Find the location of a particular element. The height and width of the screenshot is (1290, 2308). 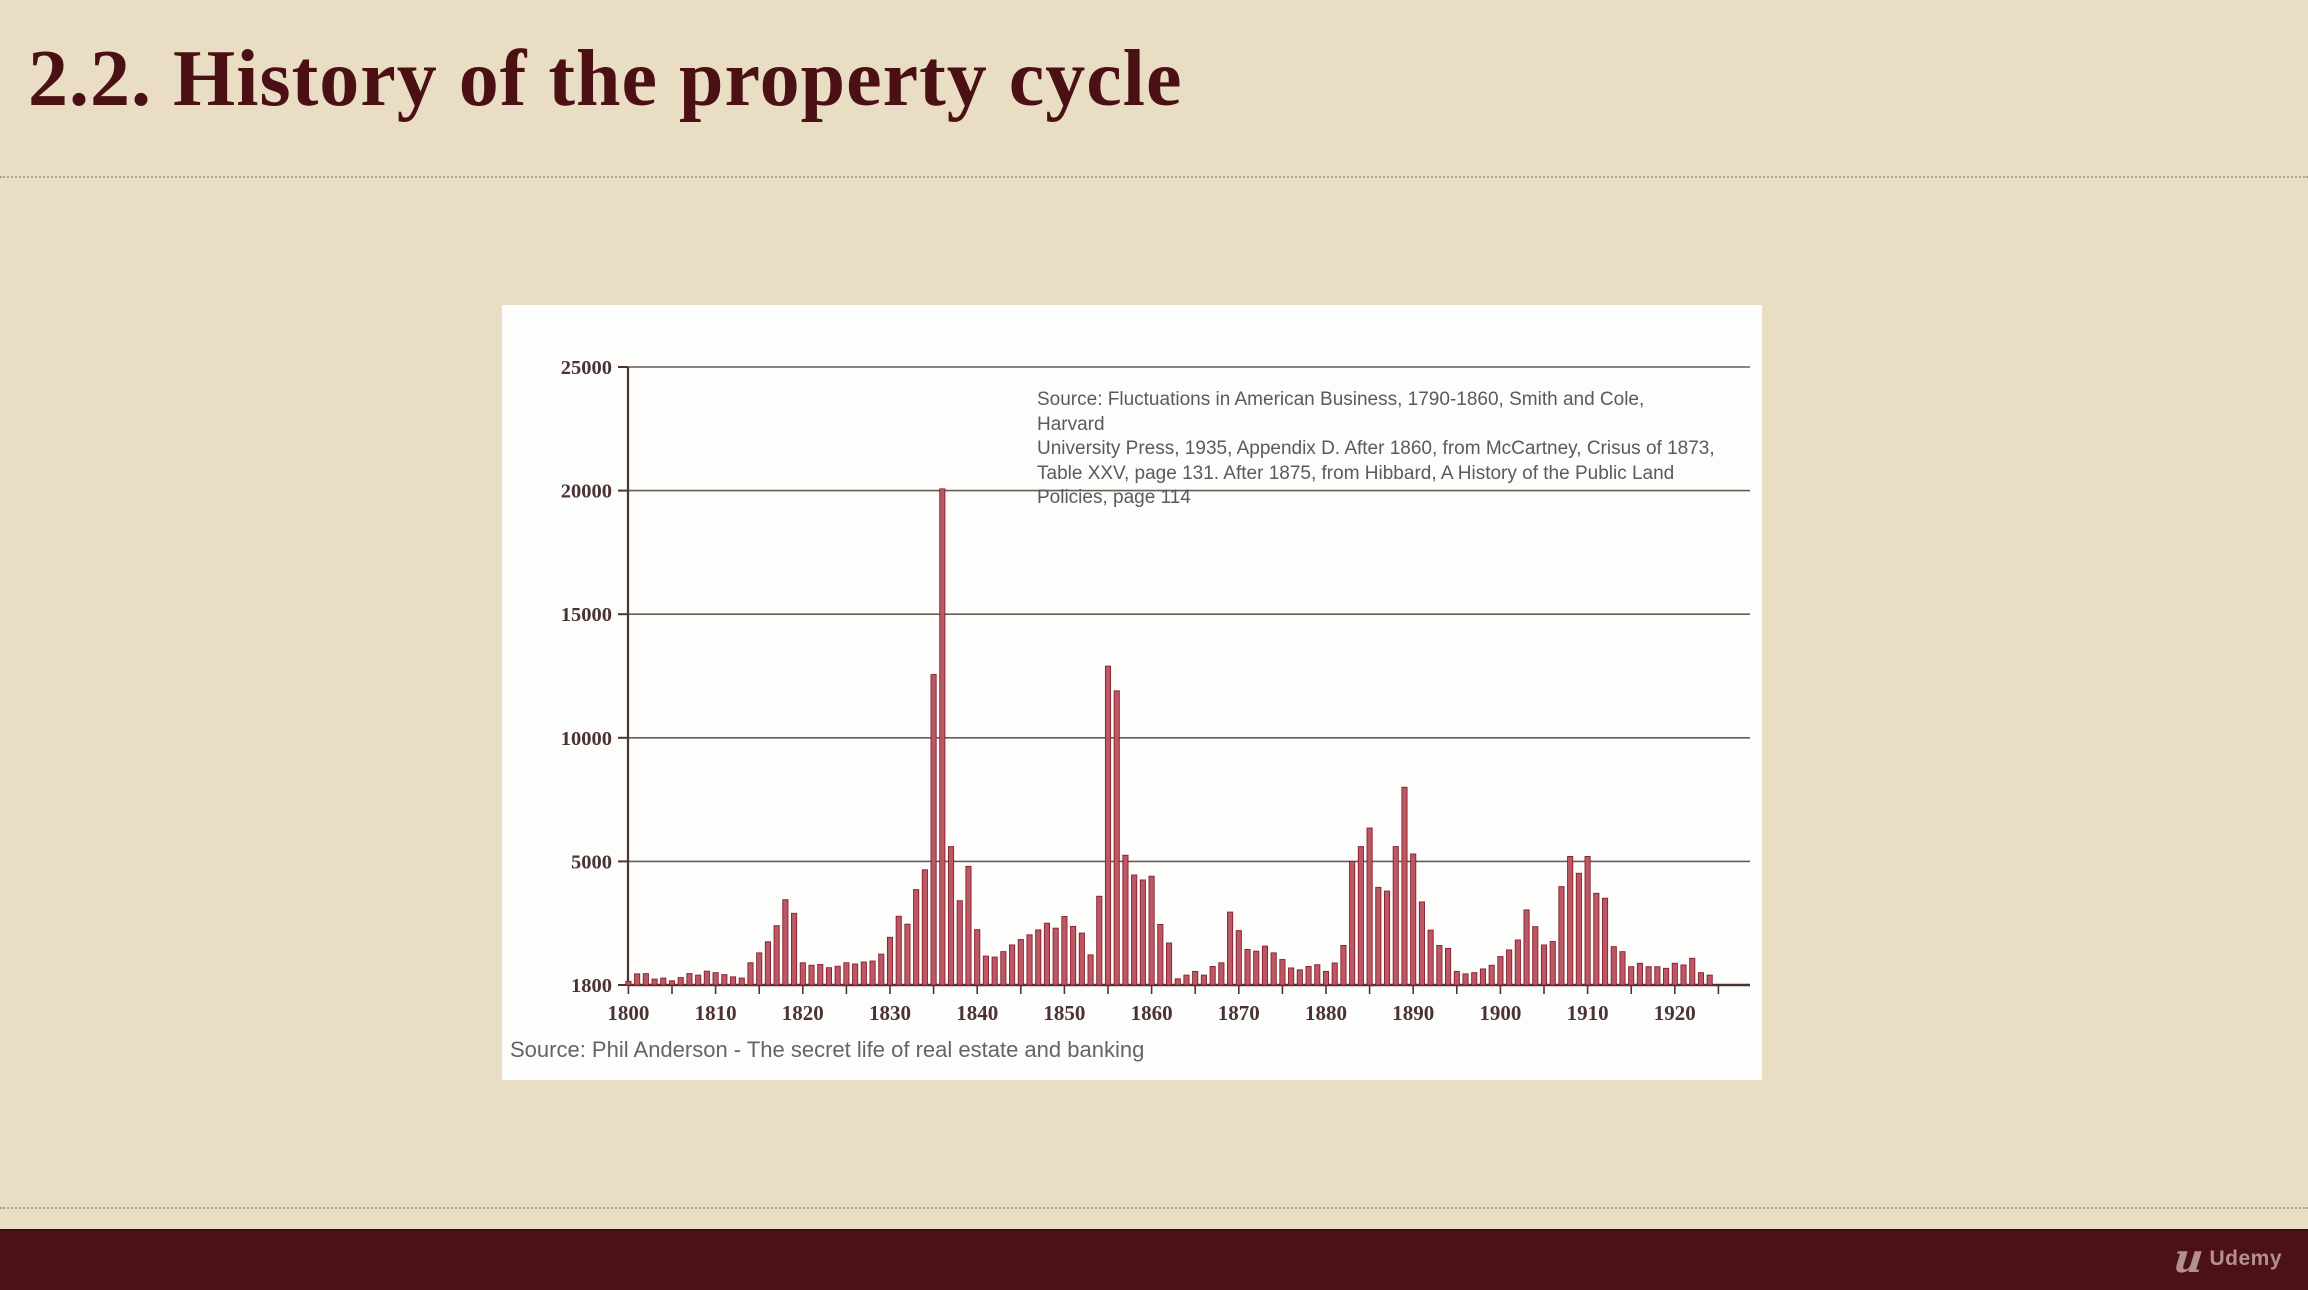

title-divider is located at coordinates (1154, 177).